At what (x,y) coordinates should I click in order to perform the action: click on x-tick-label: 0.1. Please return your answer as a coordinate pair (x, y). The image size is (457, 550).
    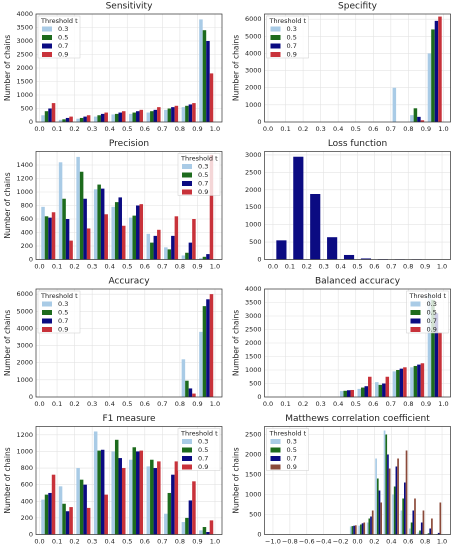
    Looking at the image, I should click on (57, 542).